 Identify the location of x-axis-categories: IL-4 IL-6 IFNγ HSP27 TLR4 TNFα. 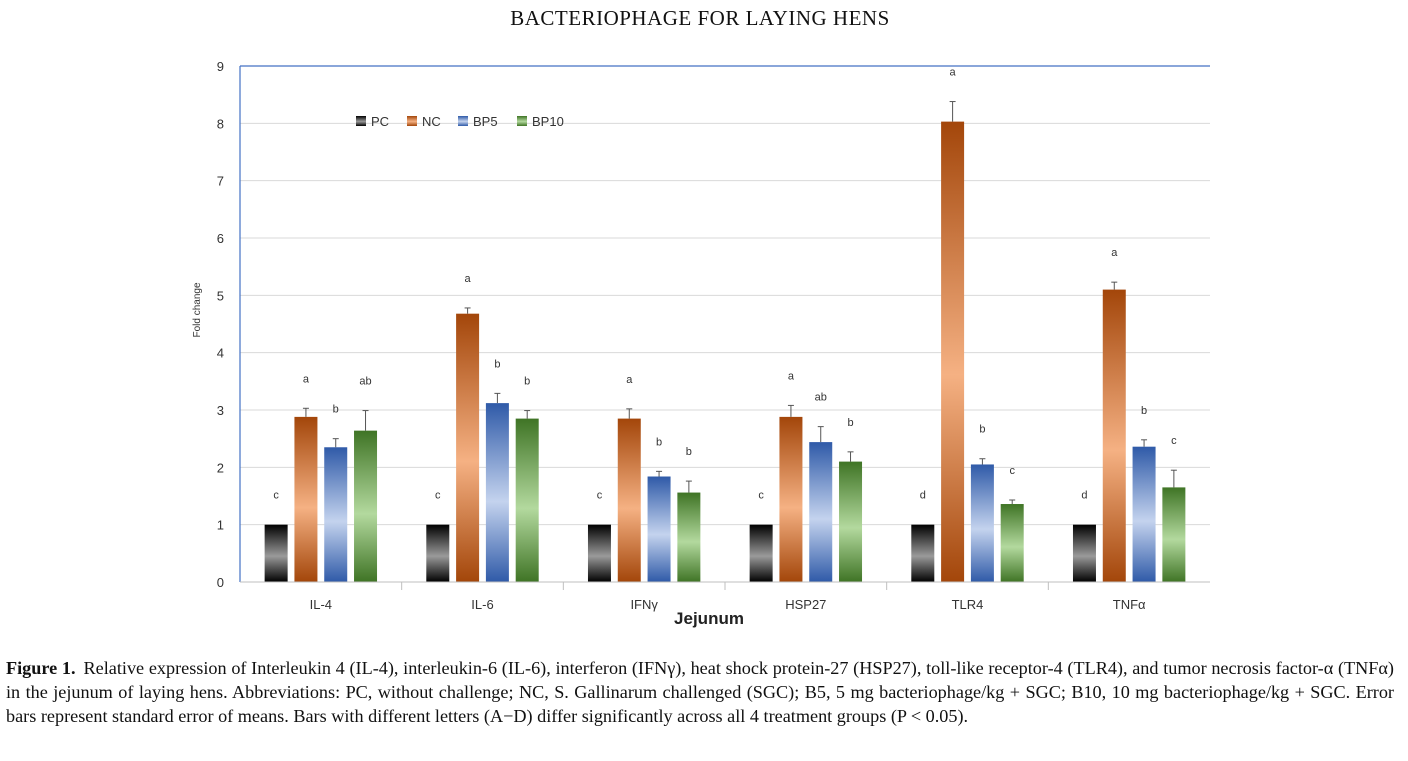
(728, 597).